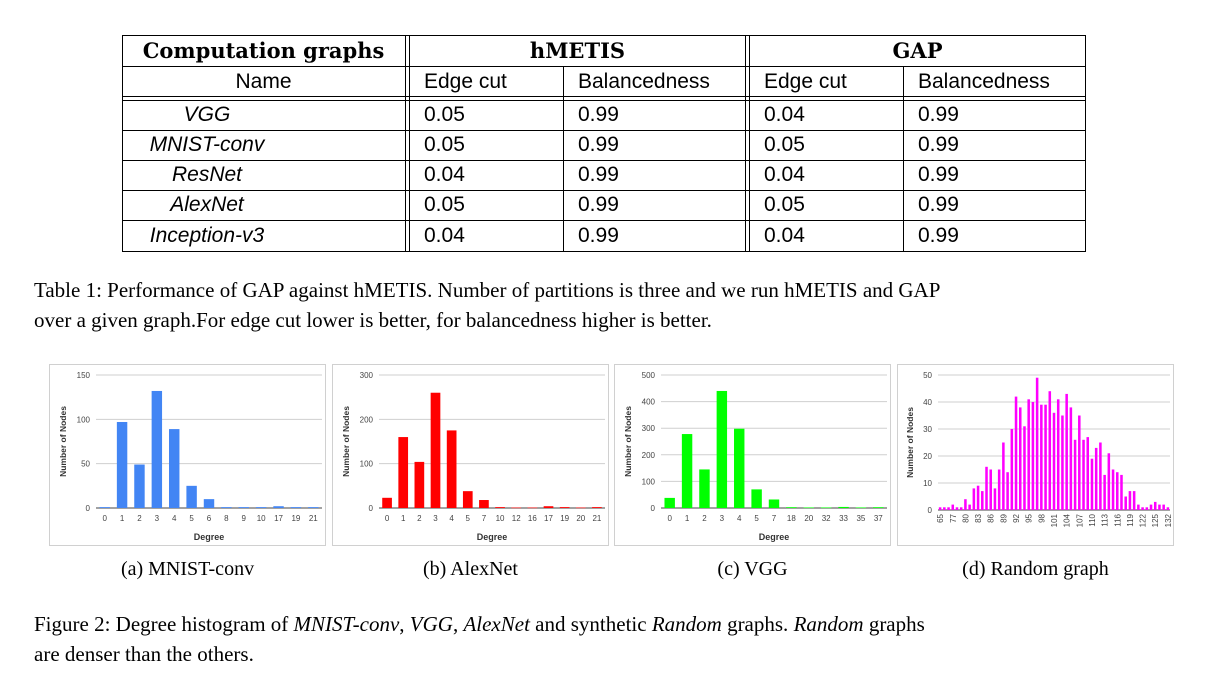 The image size is (1213, 684). What do you see at coordinates (419, 518) in the screenshot?
I see `x-tick-label: 2` at bounding box center [419, 518].